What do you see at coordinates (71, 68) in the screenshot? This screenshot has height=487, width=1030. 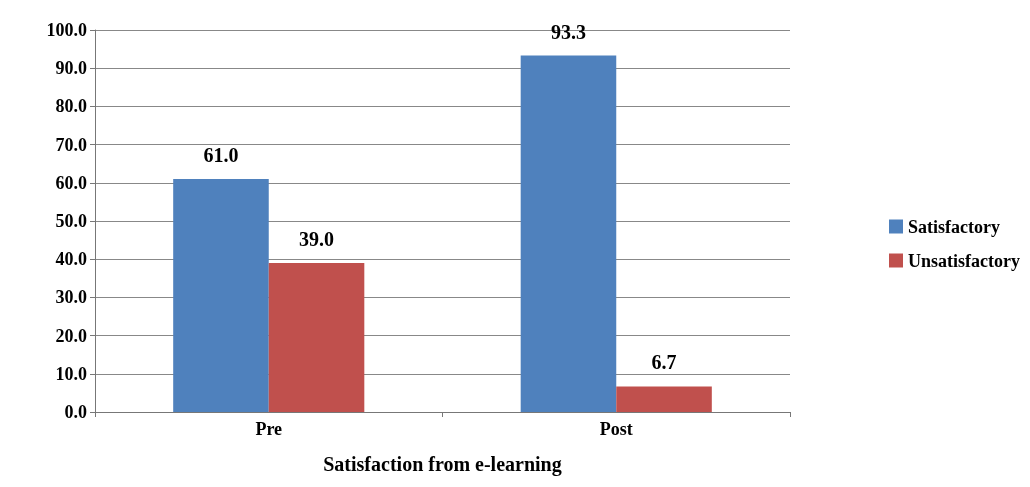 I see `y-tick-label: 90.0` at bounding box center [71, 68].